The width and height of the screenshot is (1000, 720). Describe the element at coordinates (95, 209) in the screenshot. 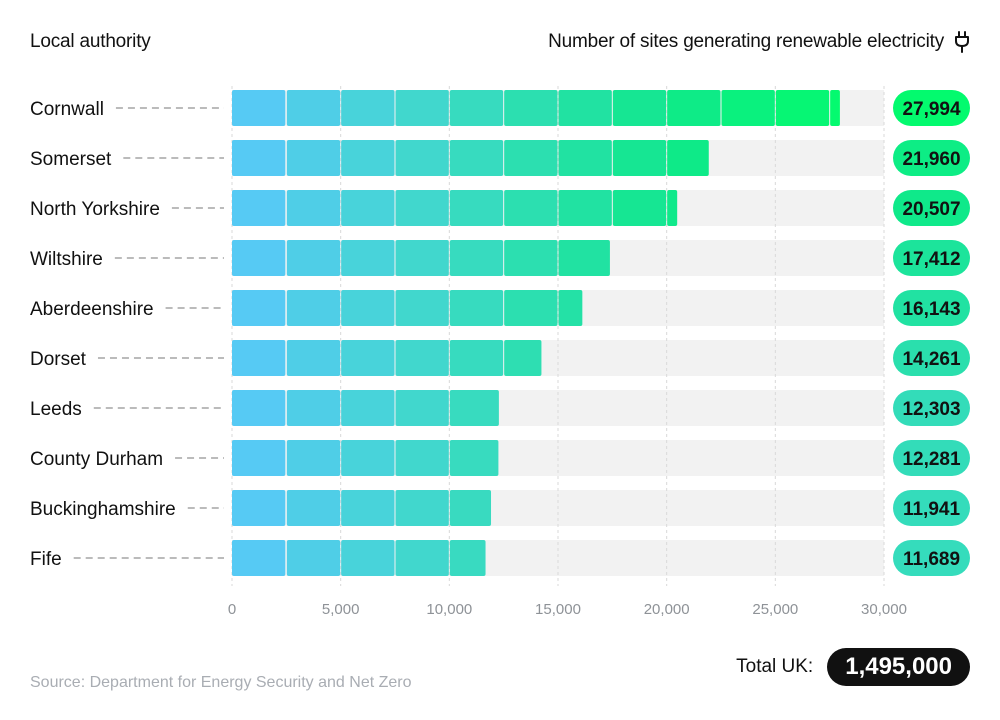

I see `category-label: North Yorkshire` at that location.